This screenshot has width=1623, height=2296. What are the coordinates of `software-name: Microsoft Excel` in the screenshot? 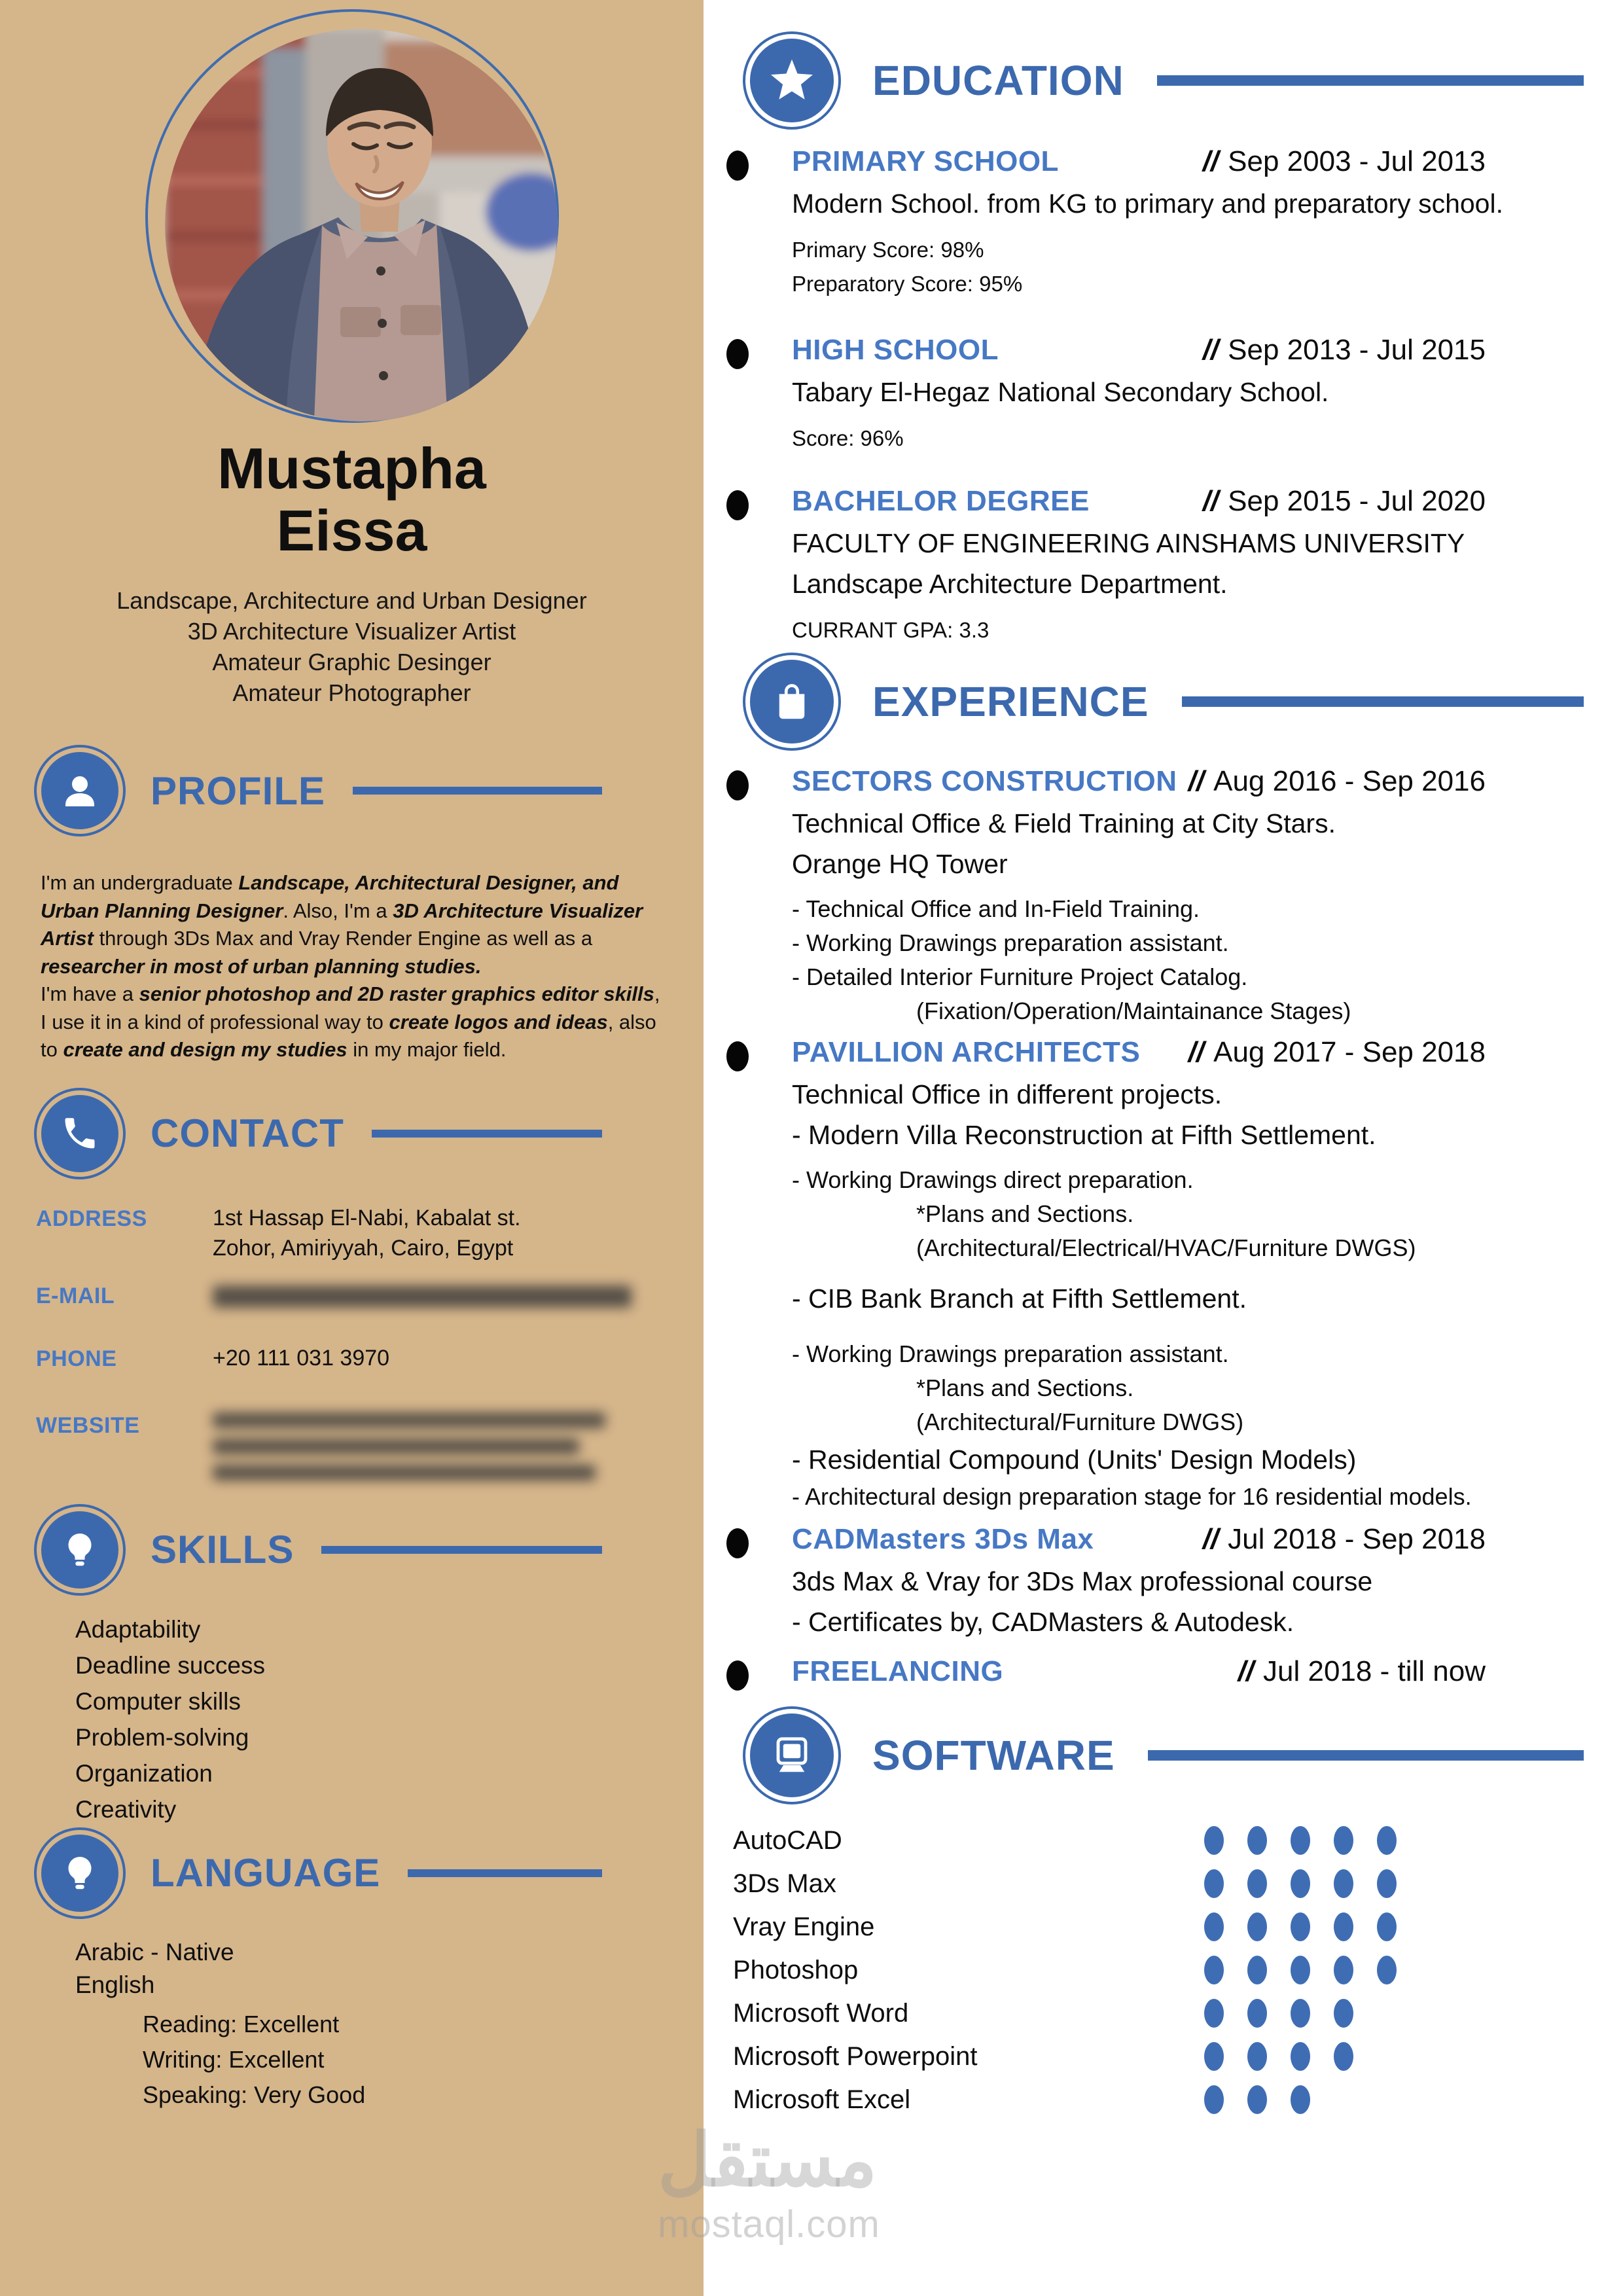 It's located at (822, 2099).